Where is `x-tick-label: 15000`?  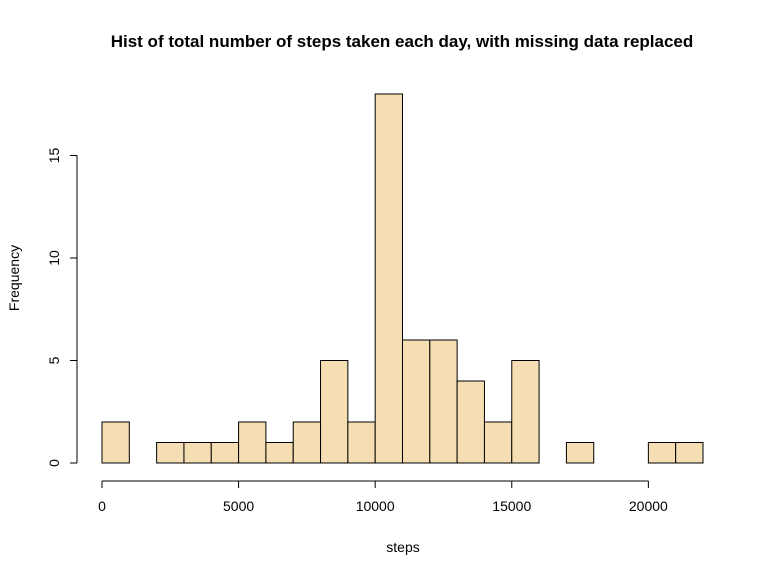 x-tick-label: 15000 is located at coordinates (511, 506).